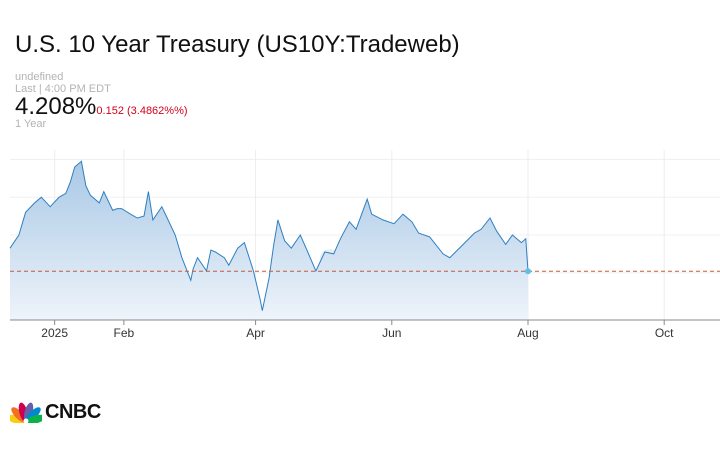 The height and width of the screenshot is (450, 720). What do you see at coordinates (56, 106) in the screenshot?
I see `last-price: 4.208%` at bounding box center [56, 106].